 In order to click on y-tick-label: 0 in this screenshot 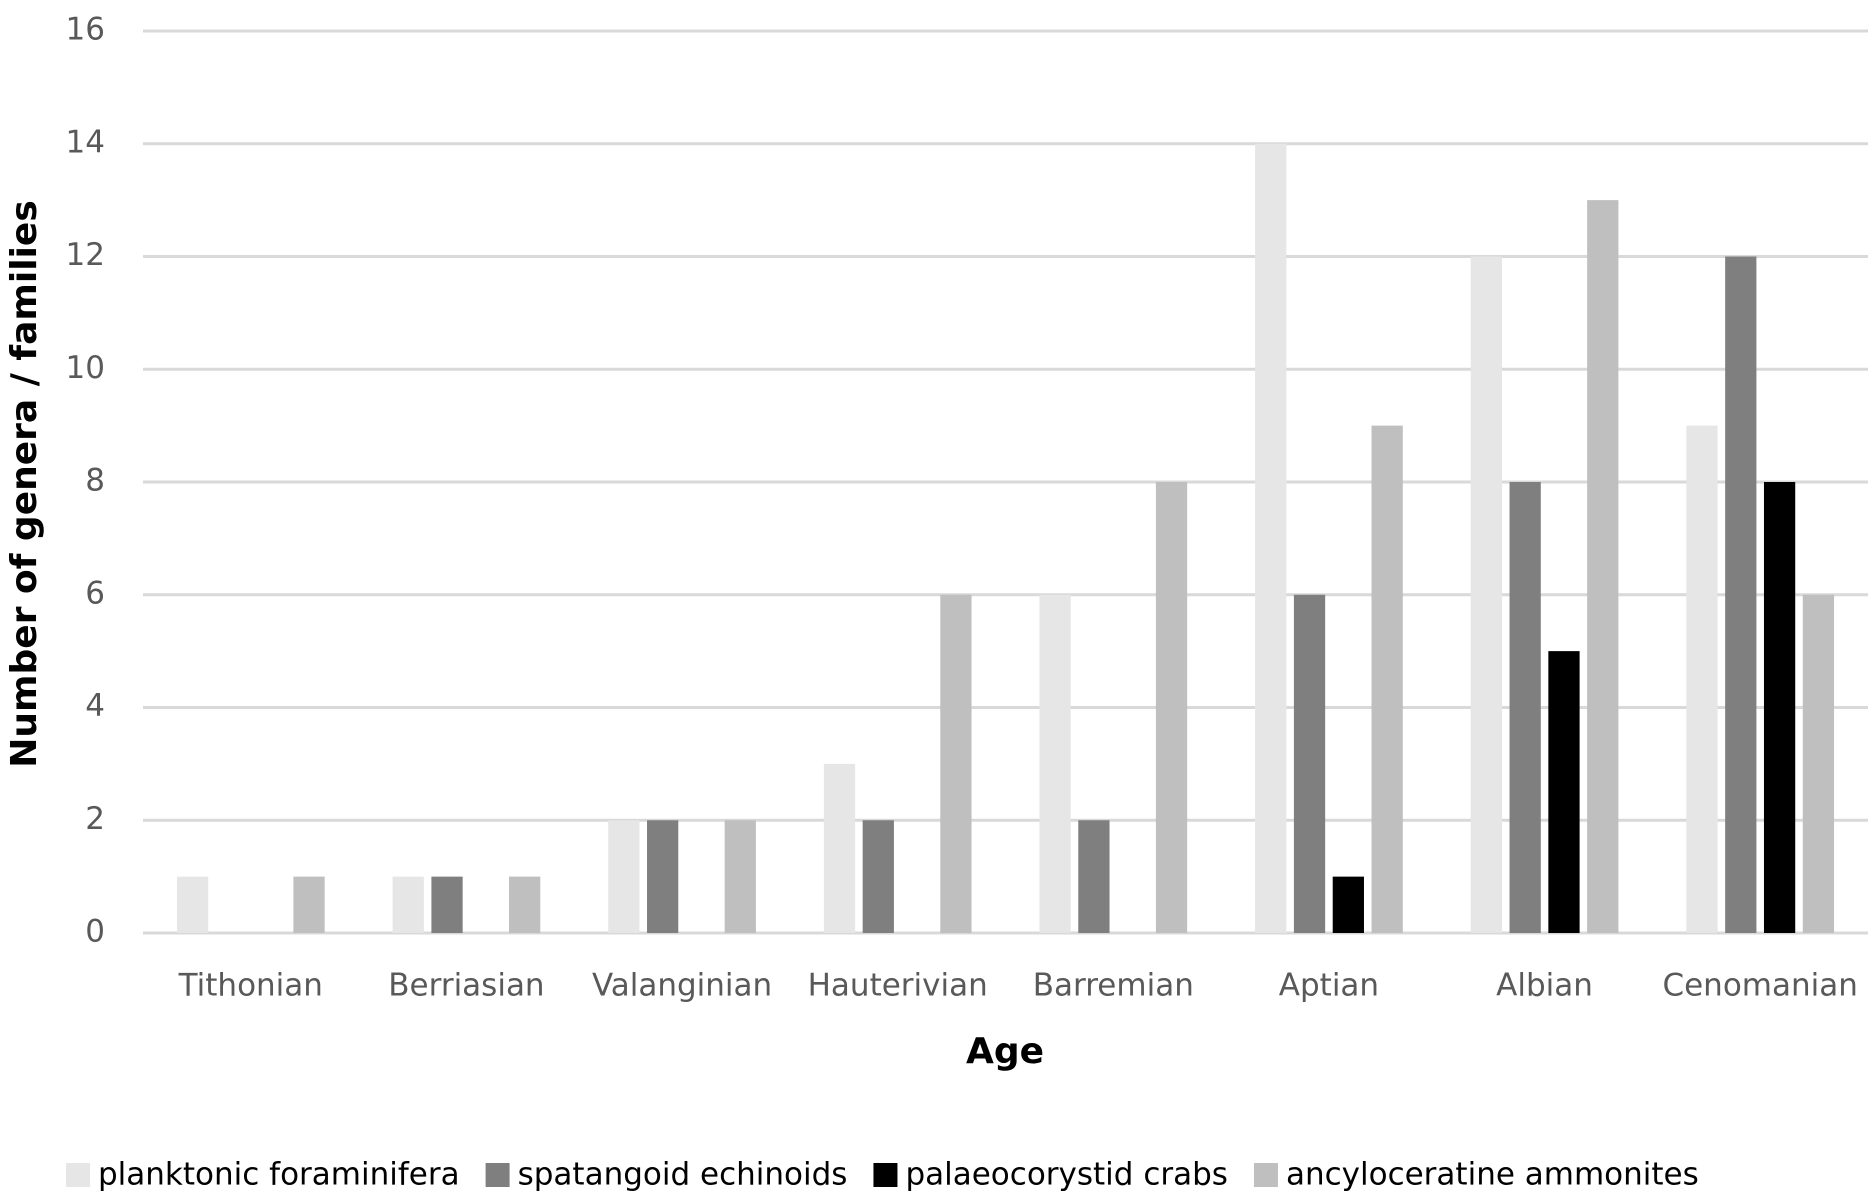, I will do `click(95, 932)`.